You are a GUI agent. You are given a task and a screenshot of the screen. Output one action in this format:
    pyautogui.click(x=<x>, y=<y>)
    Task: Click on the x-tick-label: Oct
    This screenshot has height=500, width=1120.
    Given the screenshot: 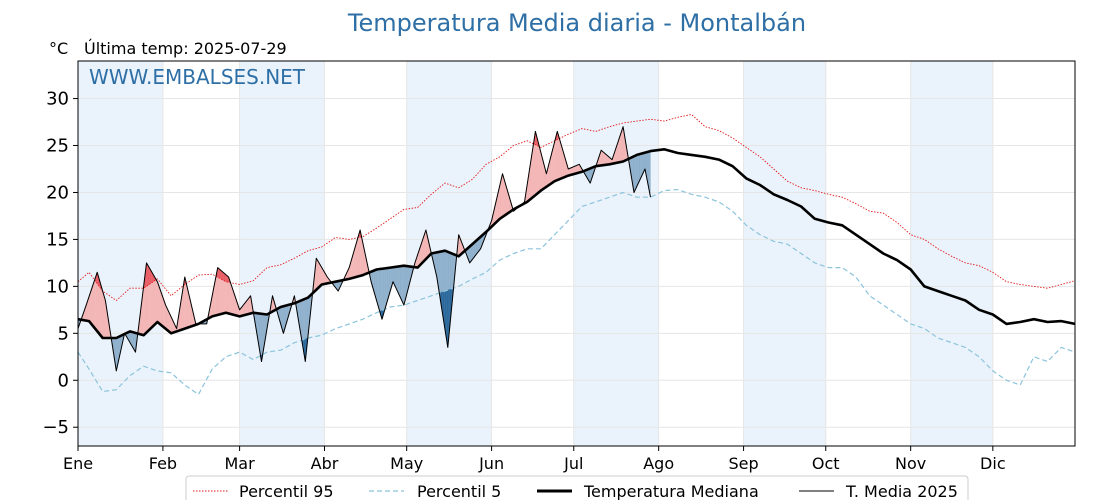 What is the action you would take?
    pyautogui.click(x=826, y=463)
    